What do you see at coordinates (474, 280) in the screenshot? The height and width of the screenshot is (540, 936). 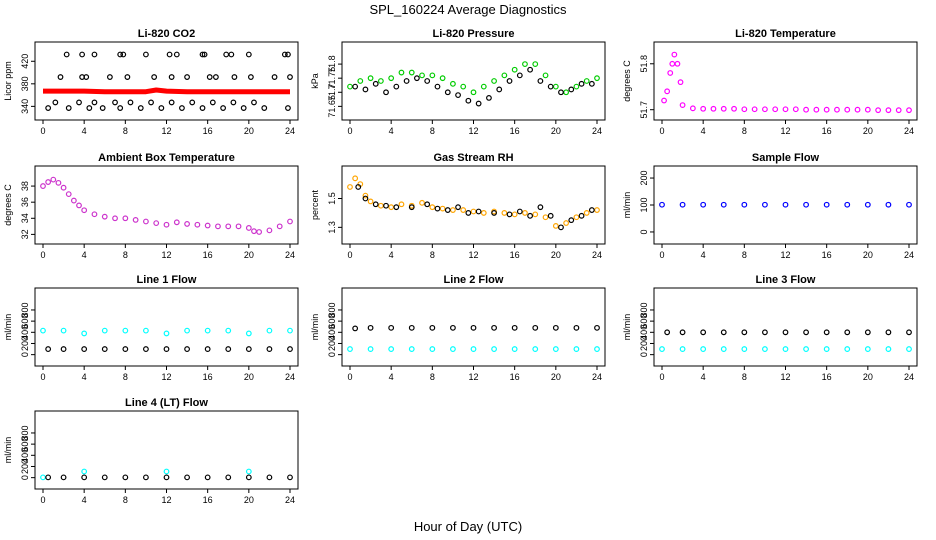 I see `chart-title: Line 2 Flow` at bounding box center [474, 280].